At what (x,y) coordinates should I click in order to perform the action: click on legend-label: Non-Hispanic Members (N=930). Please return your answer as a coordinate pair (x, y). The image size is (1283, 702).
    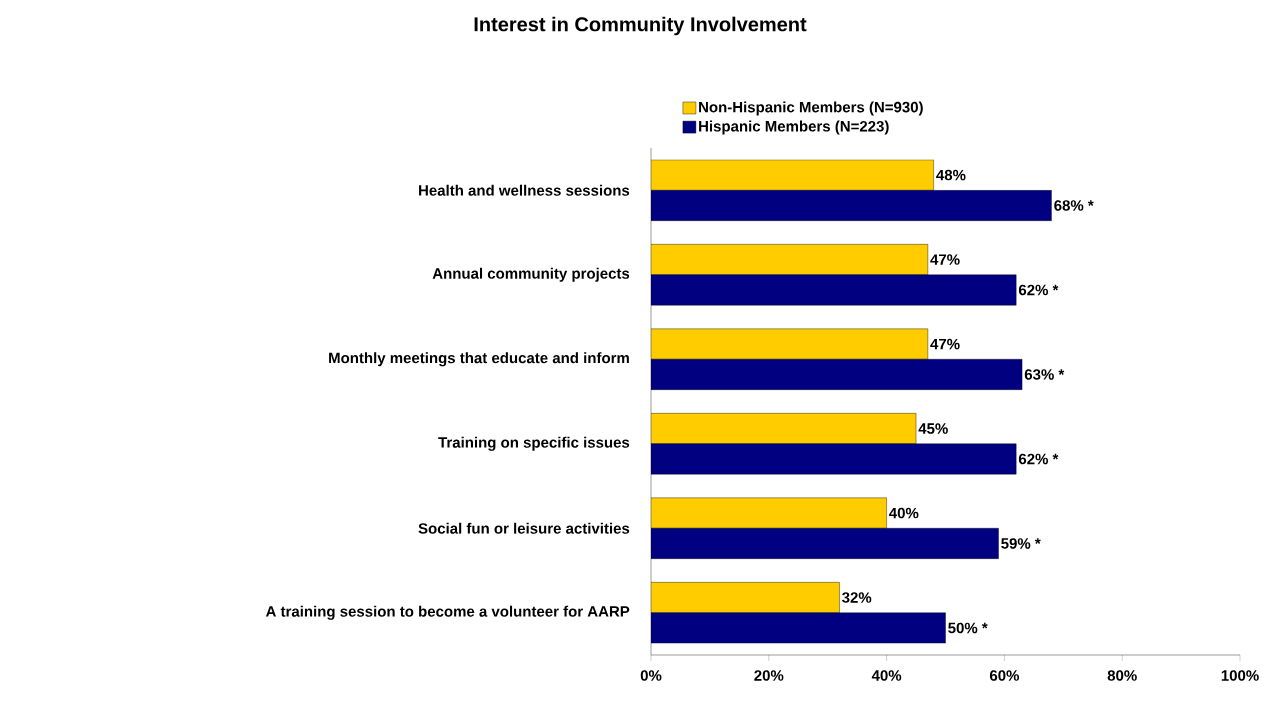
    Looking at the image, I should click on (811, 108).